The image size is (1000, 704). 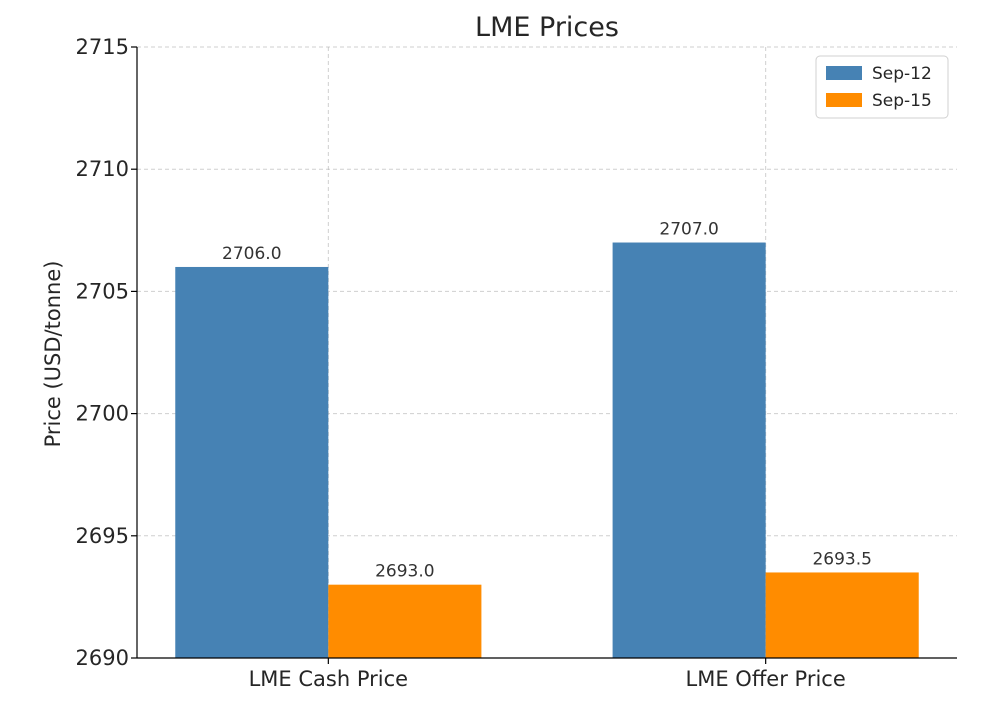 I want to click on bar-value-label: 2693.0, so click(x=404, y=572).